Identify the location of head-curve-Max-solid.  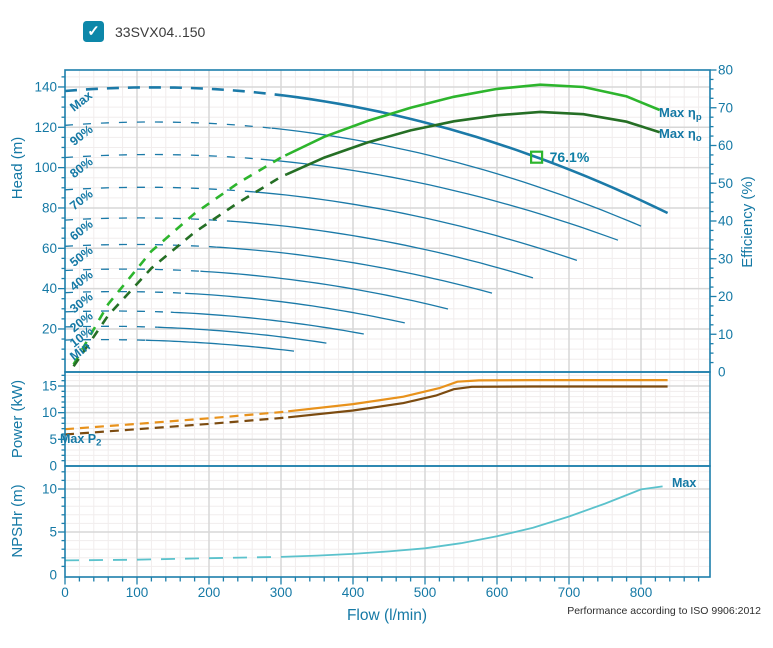
(474, 154).